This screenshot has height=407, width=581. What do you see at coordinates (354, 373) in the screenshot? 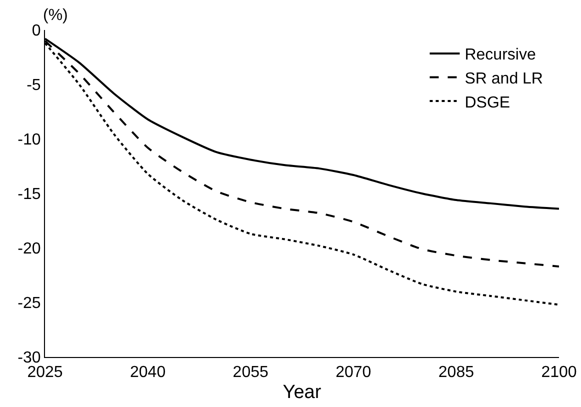
I see `x-tick-label: 2070` at bounding box center [354, 373].